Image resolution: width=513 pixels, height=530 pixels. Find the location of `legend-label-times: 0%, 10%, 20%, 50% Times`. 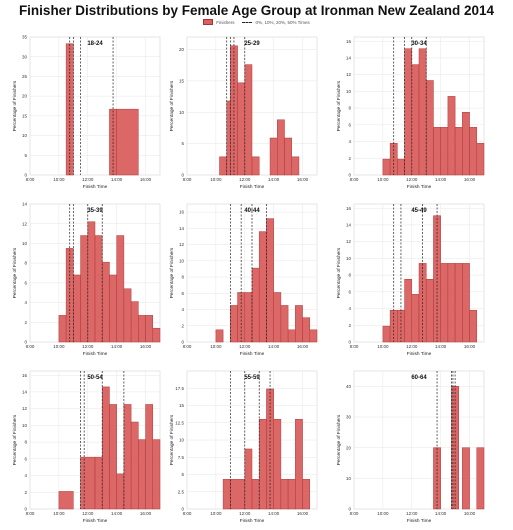

legend-label-times: 0%, 10%, 20%, 50% Times is located at coordinates (282, 22).